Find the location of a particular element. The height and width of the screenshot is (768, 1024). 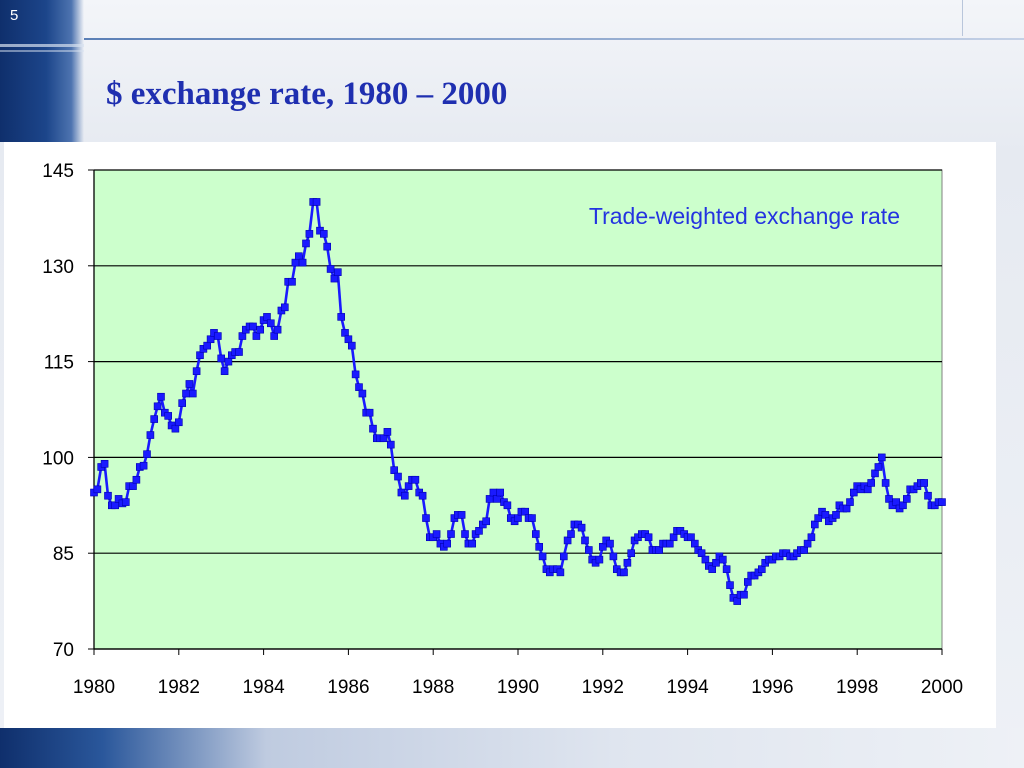

x-tick-label: 1988 is located at coordinates (433, 687).